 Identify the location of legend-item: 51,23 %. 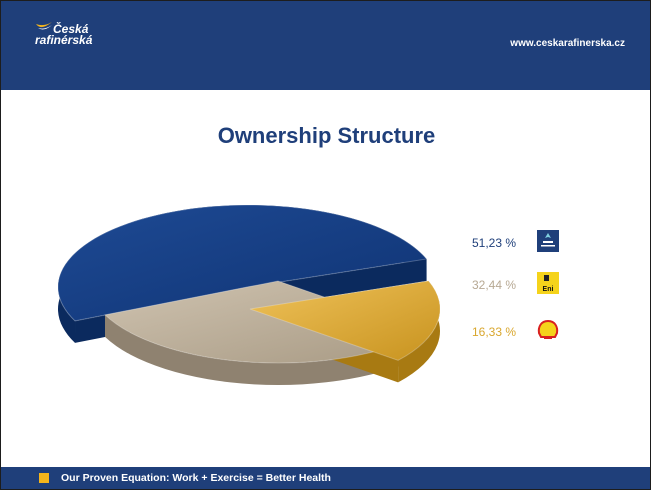
(515, 243).